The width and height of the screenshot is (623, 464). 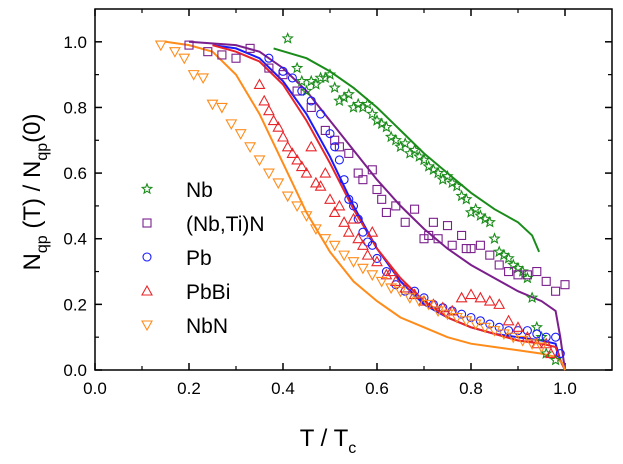 What do you see at coordinates (208, 292) in the screenshot?
I see `legend-label-pbbi: PbBi` at bounding box center [208, 292].